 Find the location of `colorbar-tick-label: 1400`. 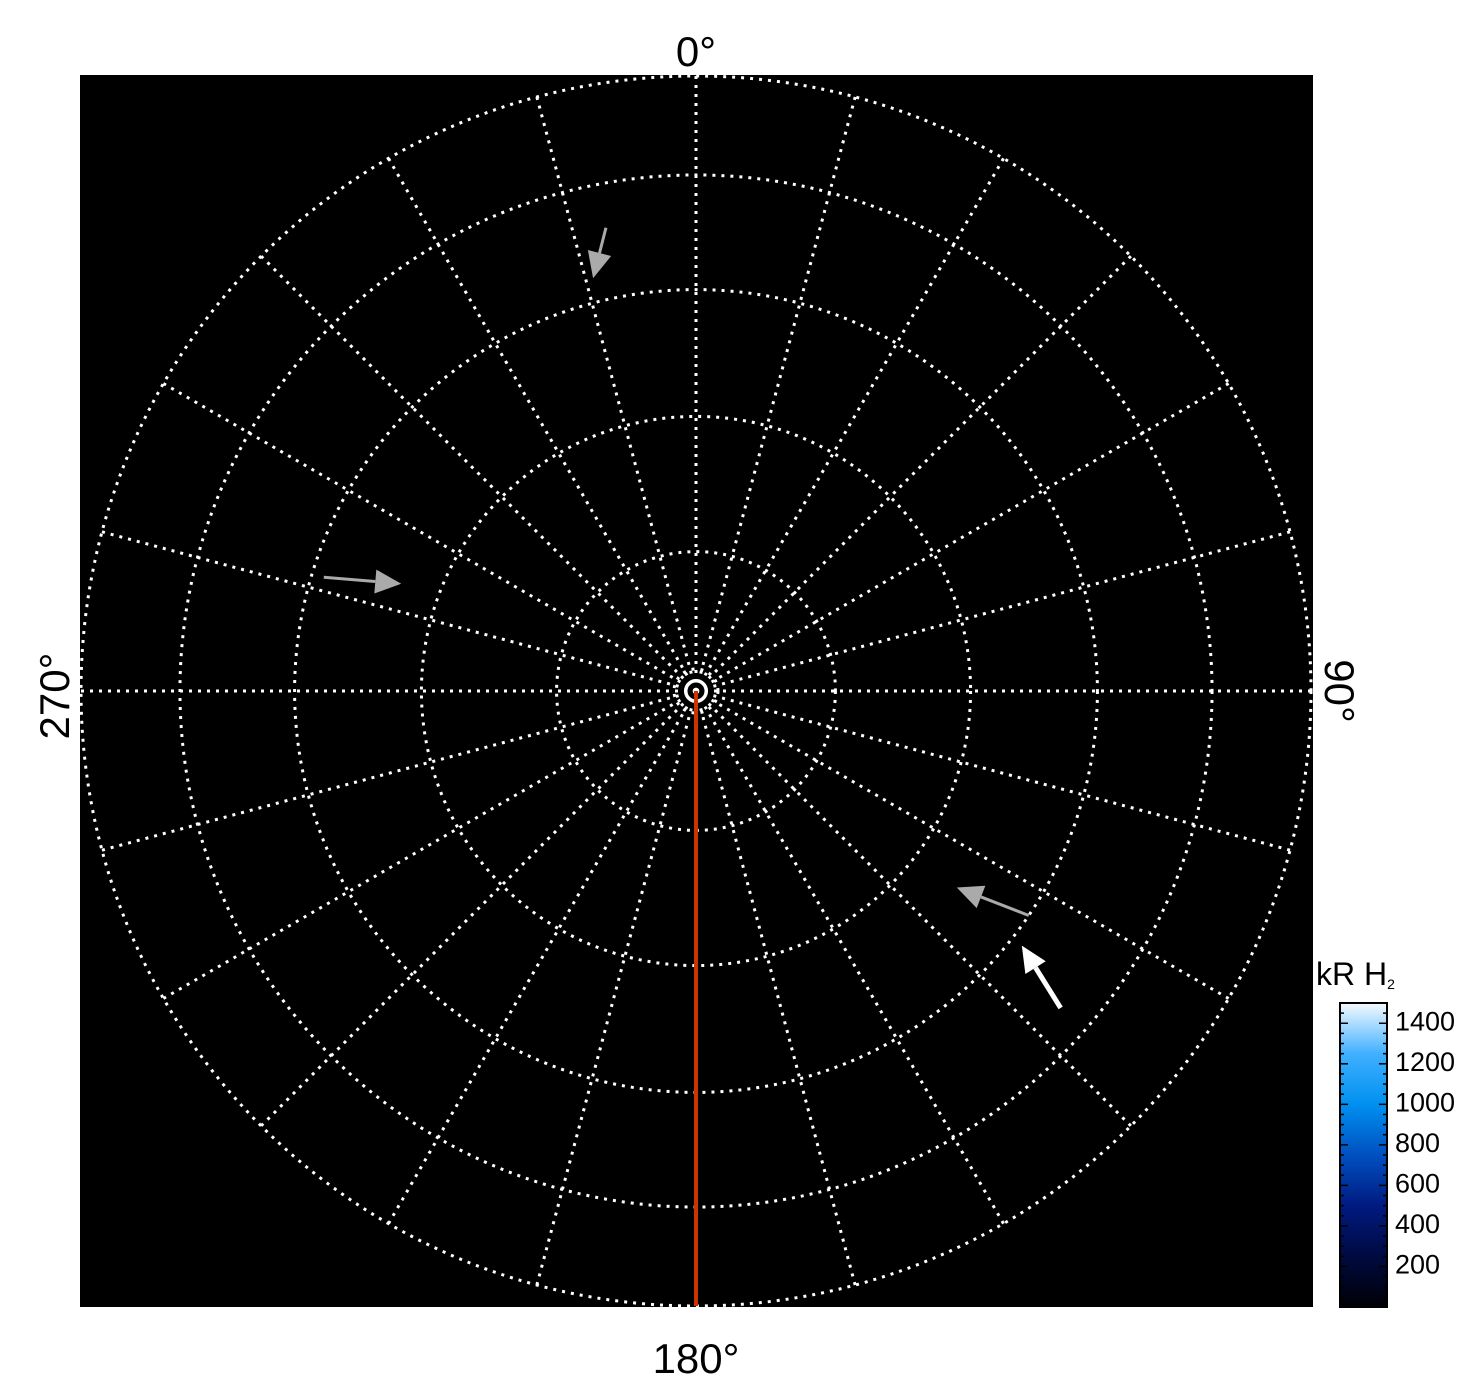

colorbar-tick-label: 1400 is located at coordinates (1425, 1021).